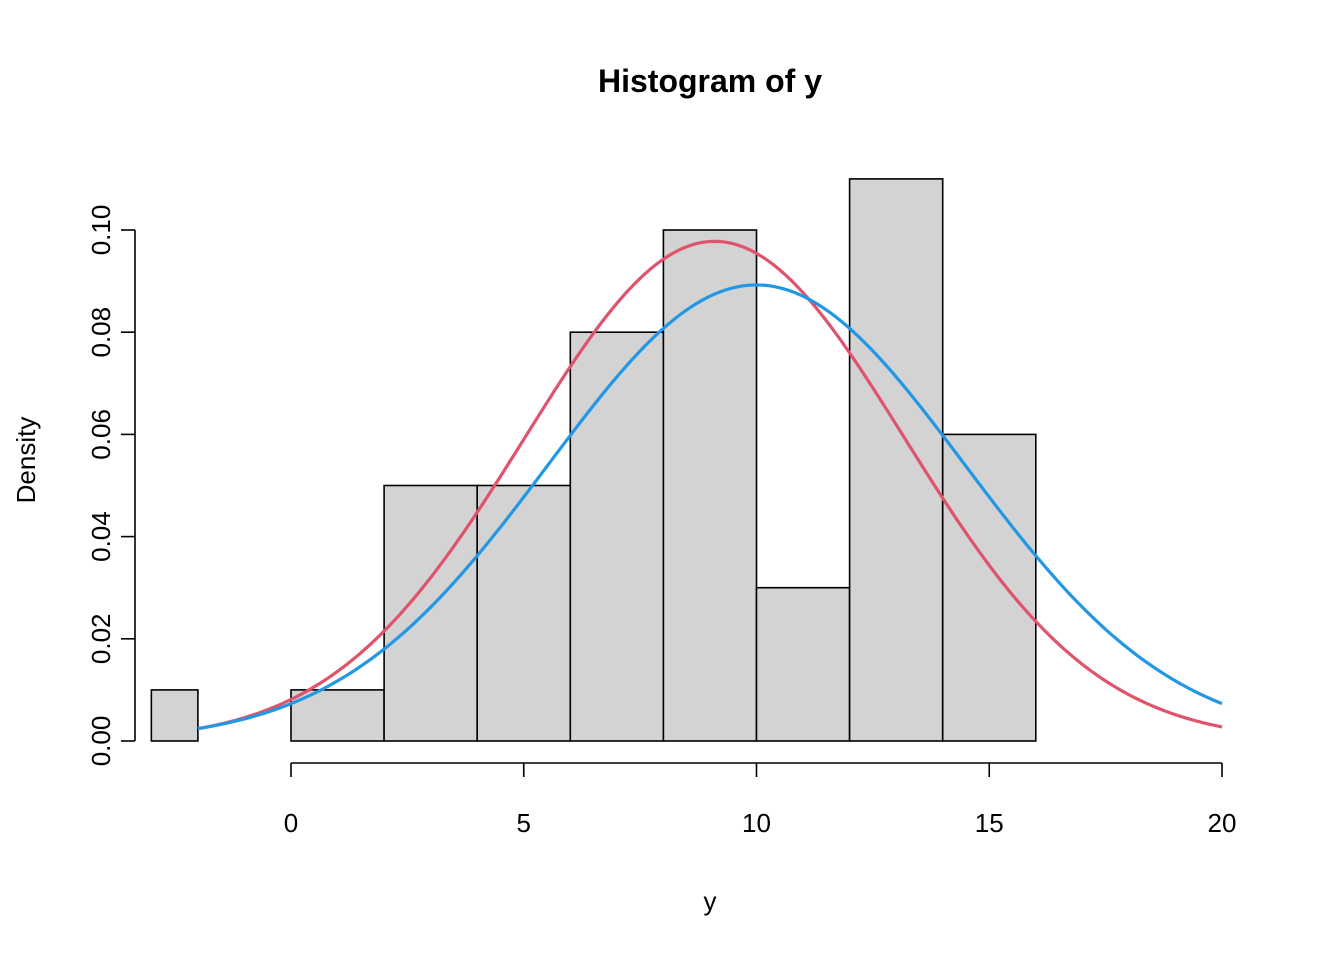  I want to click on y-tick-label: 0.02, so click(101, 638).